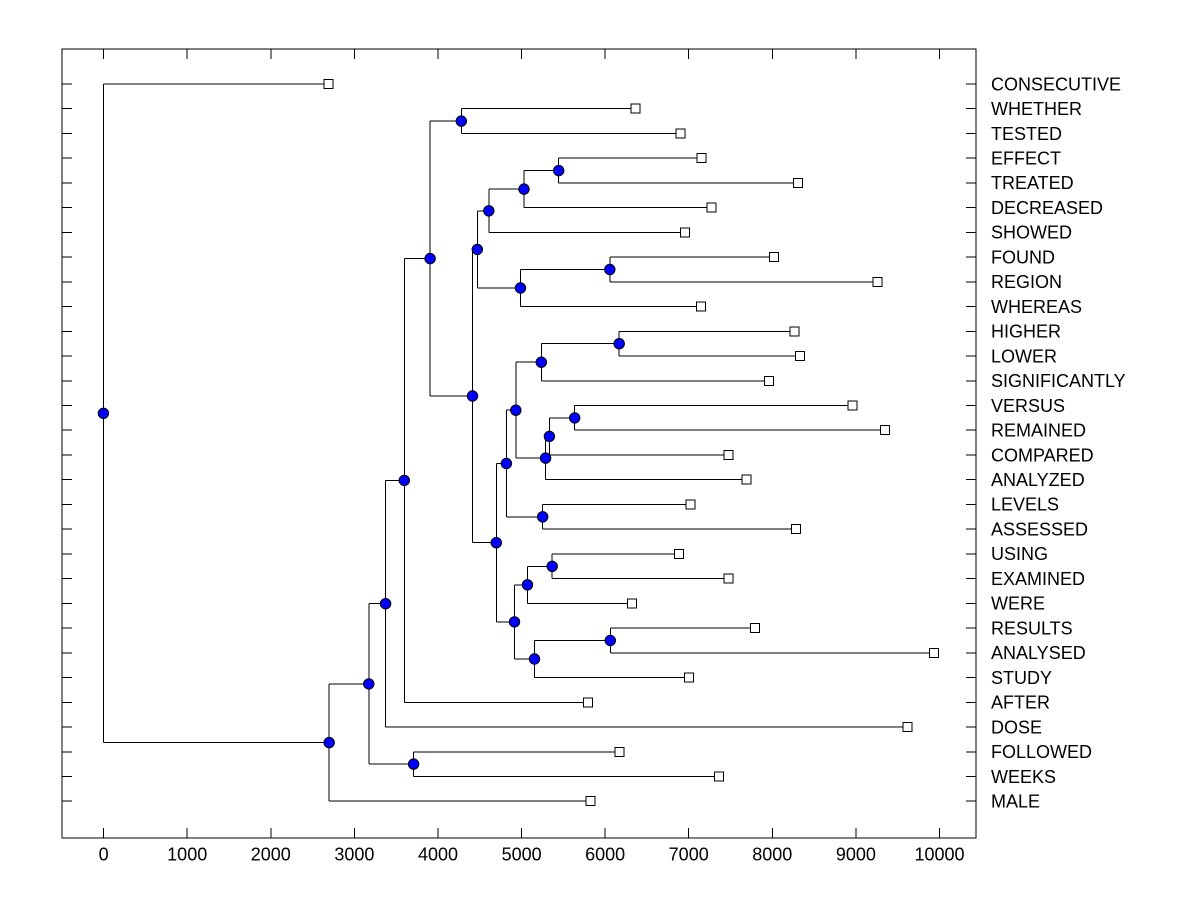 Image resolution: width=1200 pixels, height=905 pixels. What do you see at coordinates (354, 855) in the screenshot?
I see `svg-text: 3000` at bounding box center [354, 855].